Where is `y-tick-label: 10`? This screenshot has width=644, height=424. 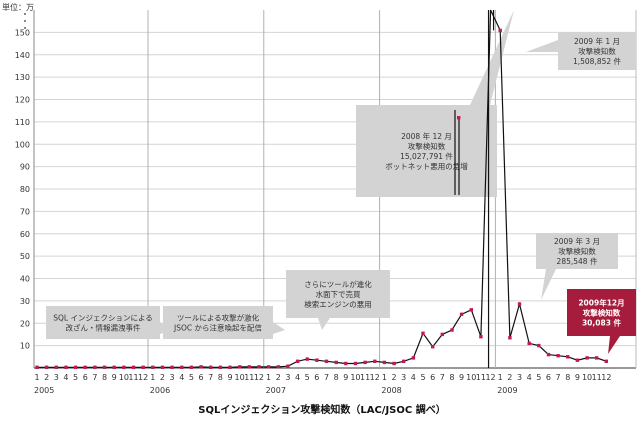 y-tick-label: 10 is located at coordinates (25, 346).